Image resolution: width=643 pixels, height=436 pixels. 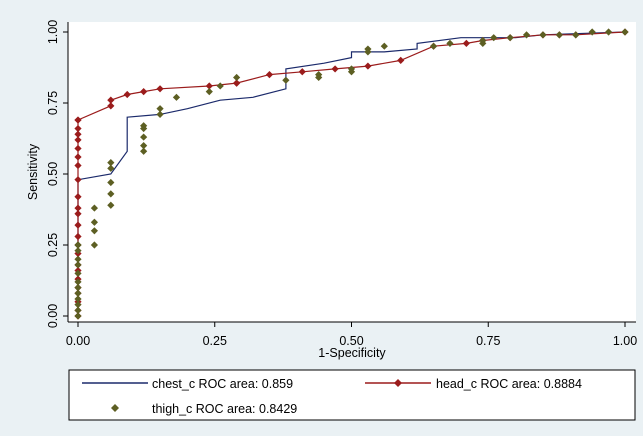 What do you see at coordinates (488, 341) in the screenshot?
I see `x-tick-label: 0.75` at bounding box center [488, 341].